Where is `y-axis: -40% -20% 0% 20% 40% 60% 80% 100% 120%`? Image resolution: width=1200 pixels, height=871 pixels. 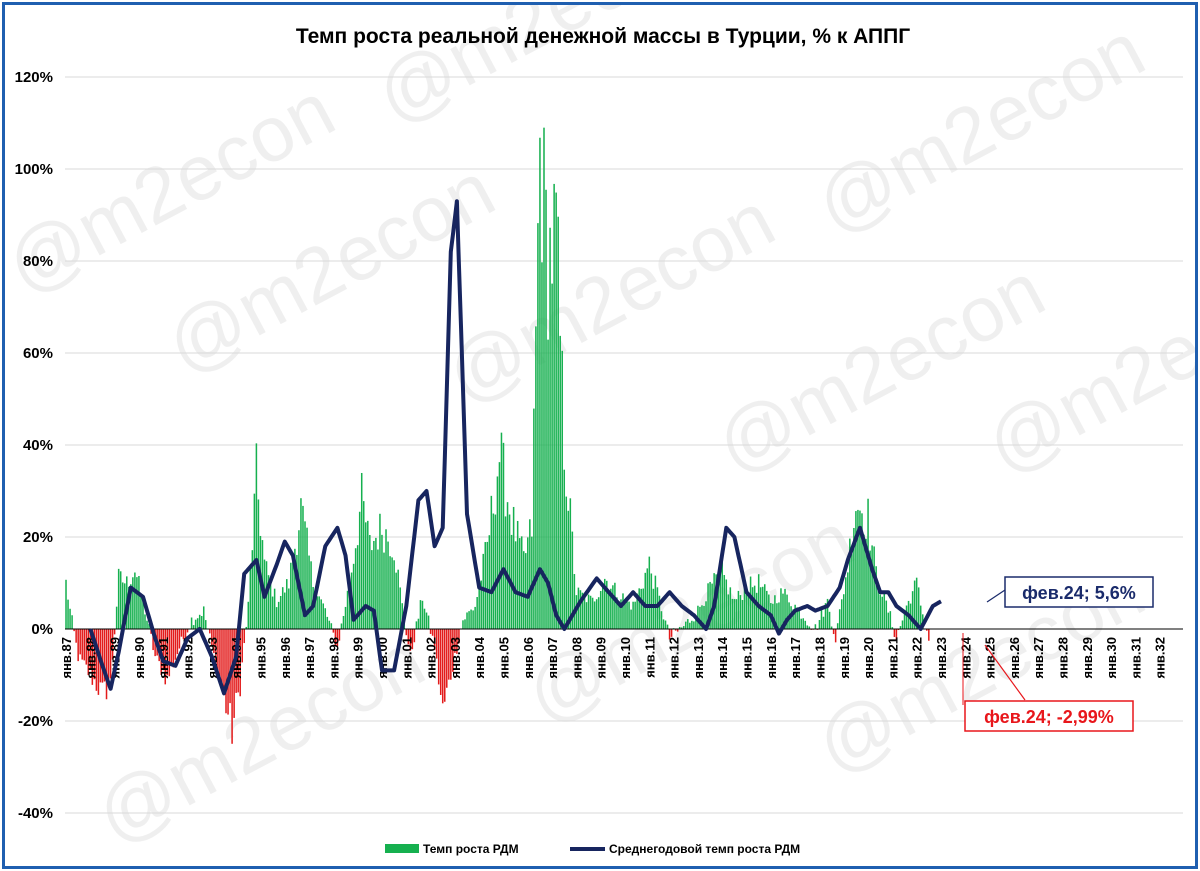
y-axis: -40% -20% 0% 20% 40% 60% 80% 100% 120% is located at coordinates (34, 445).